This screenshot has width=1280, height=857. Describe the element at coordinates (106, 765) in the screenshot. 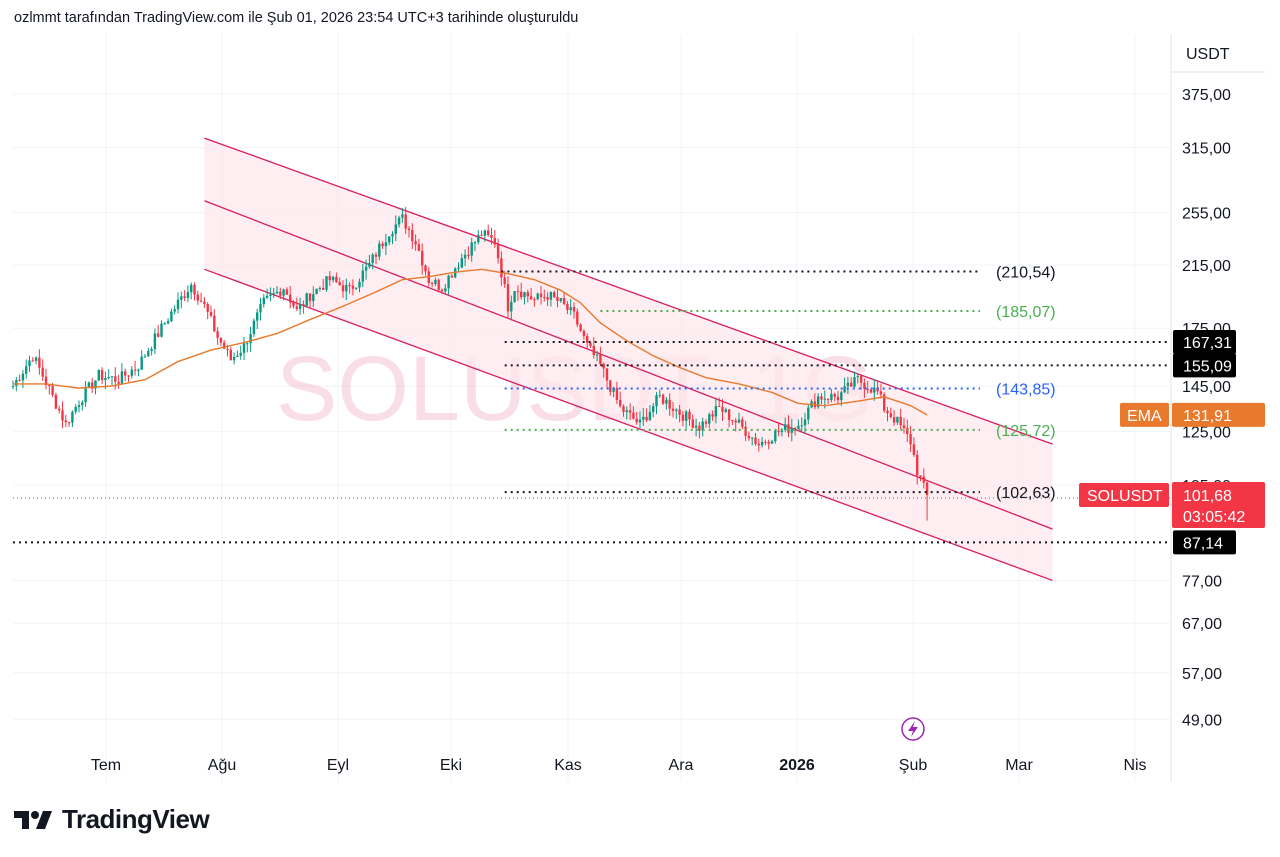

I see `x-tick-label: Tem` at that location.